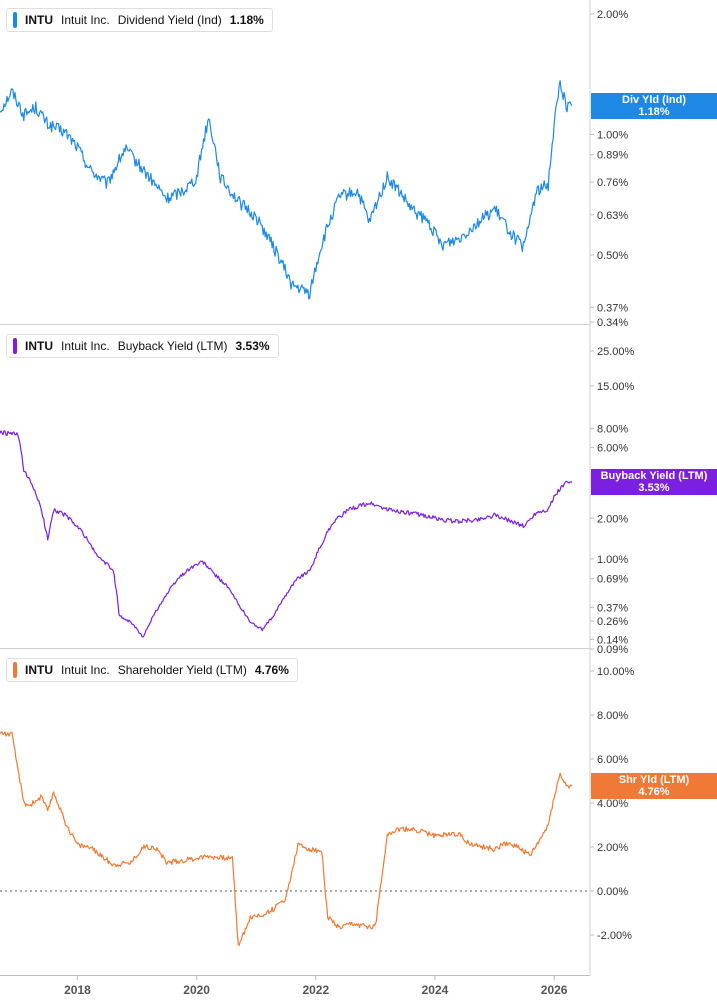  I want to click on x-tick-label: 2022, so click(315, 990).